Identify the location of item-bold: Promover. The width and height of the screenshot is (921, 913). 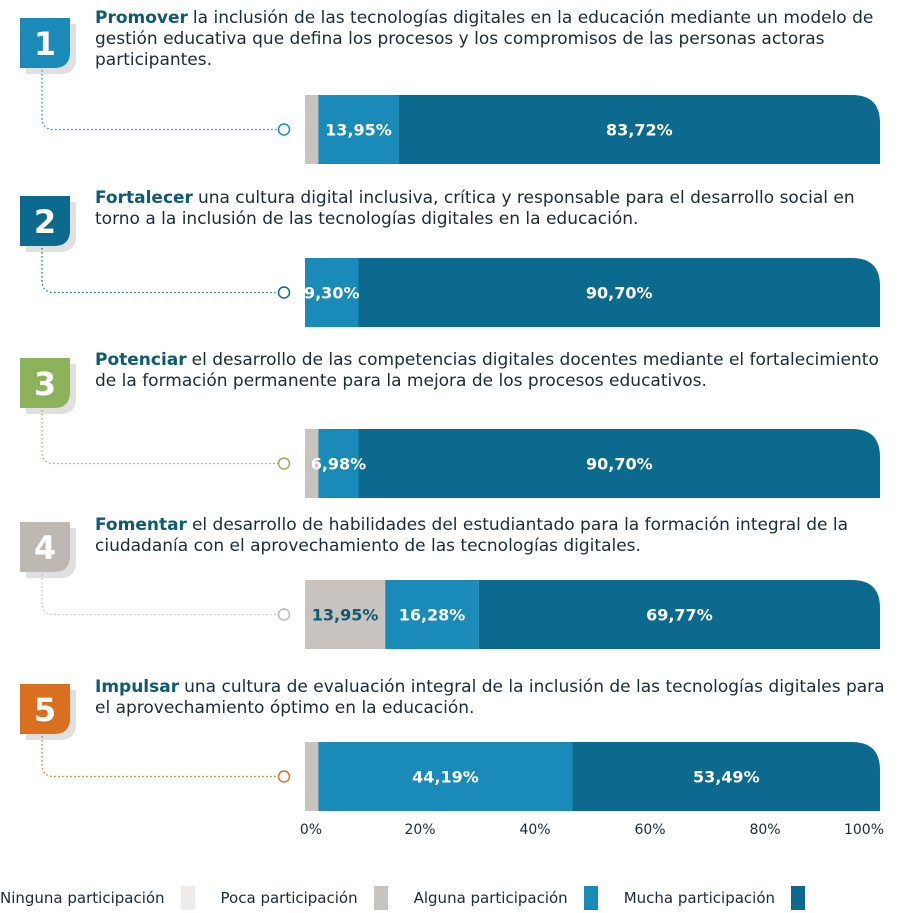
(141, 18).